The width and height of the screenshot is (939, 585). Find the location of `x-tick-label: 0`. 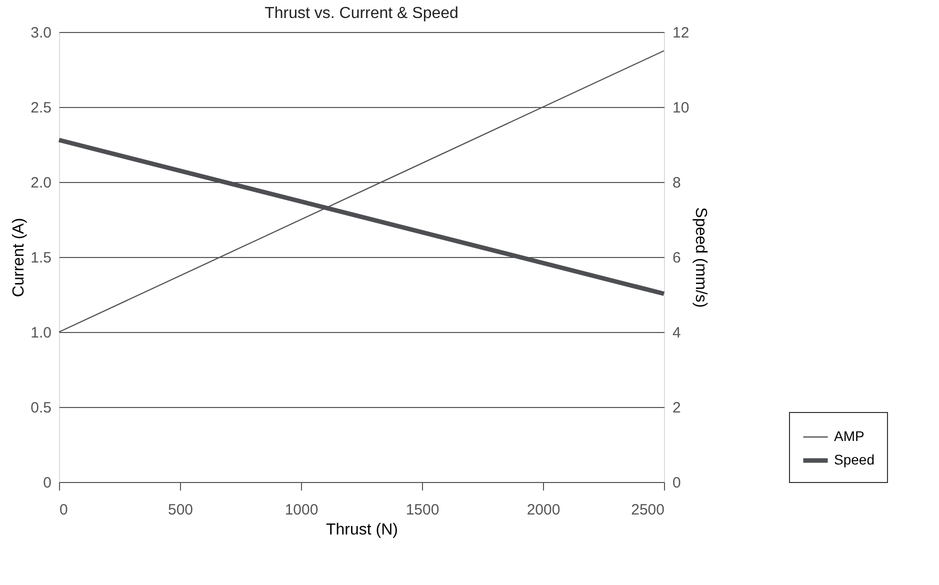

x-tick-label: 0 is located at coordinates (64, 510).